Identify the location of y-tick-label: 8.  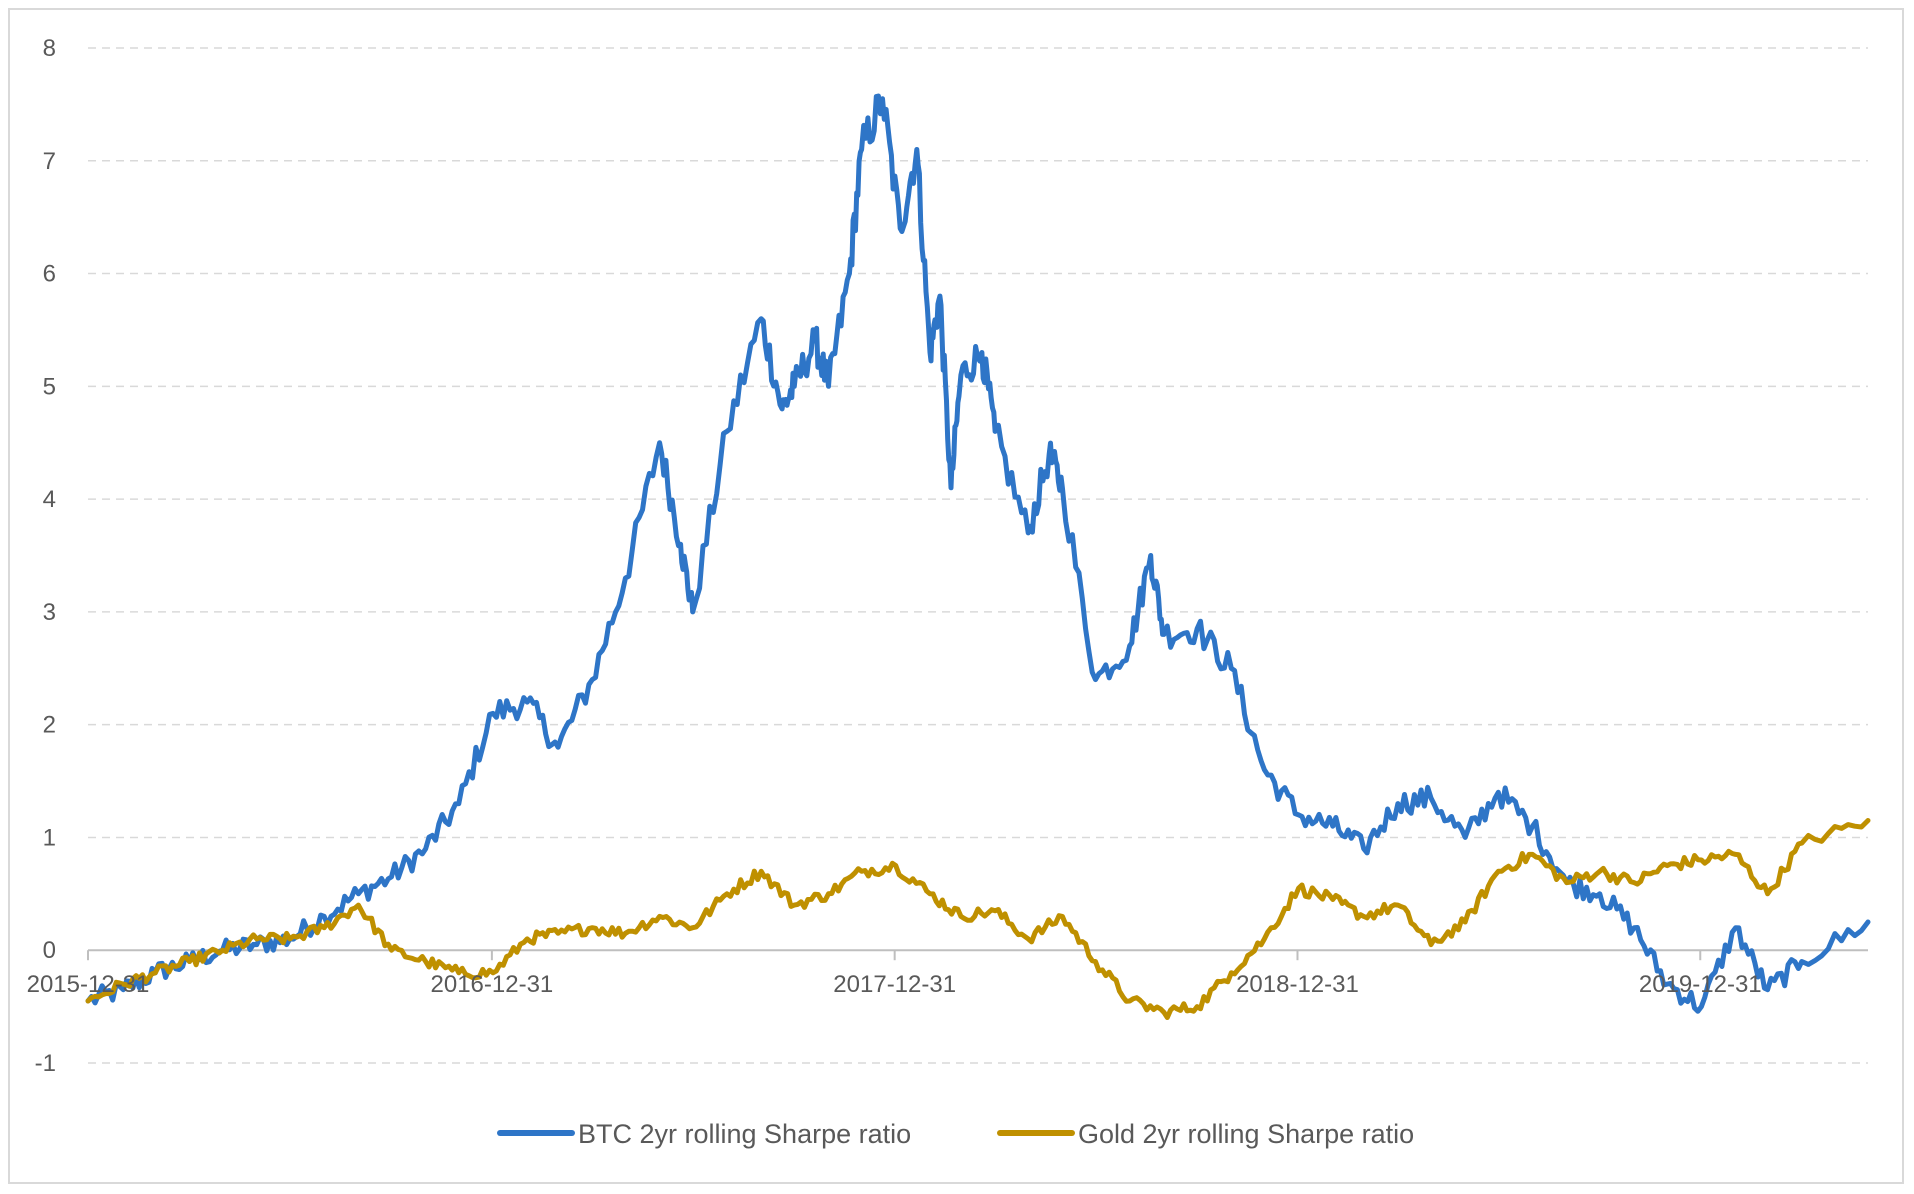
(49, 48).